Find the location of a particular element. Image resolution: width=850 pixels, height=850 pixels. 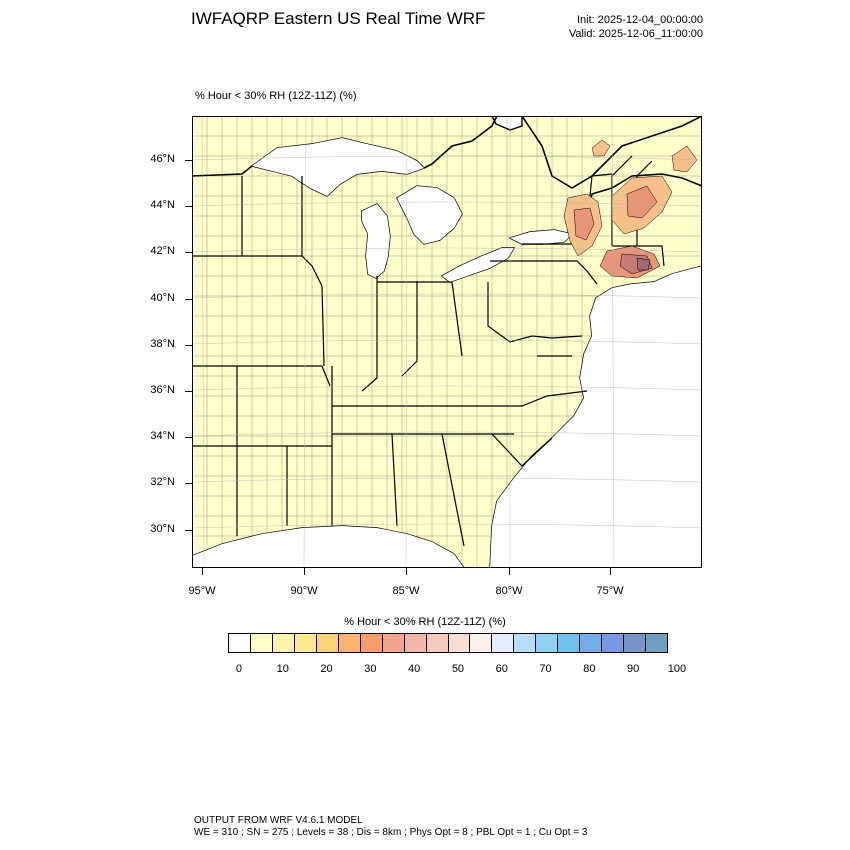

plot-title: IWFAQRP Eastern US Real Time WRF is located at coordinates (338, 18).